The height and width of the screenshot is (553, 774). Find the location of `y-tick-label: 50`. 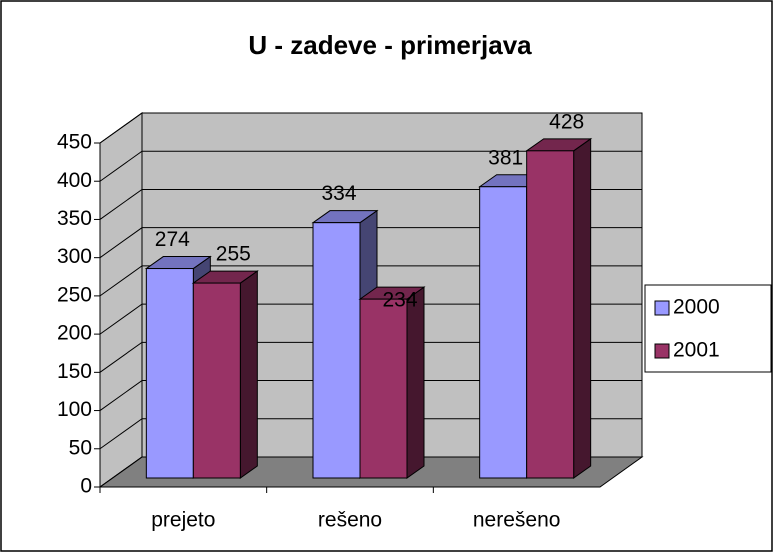

y-tick-label: 50 is located at coordinates (80, 447).